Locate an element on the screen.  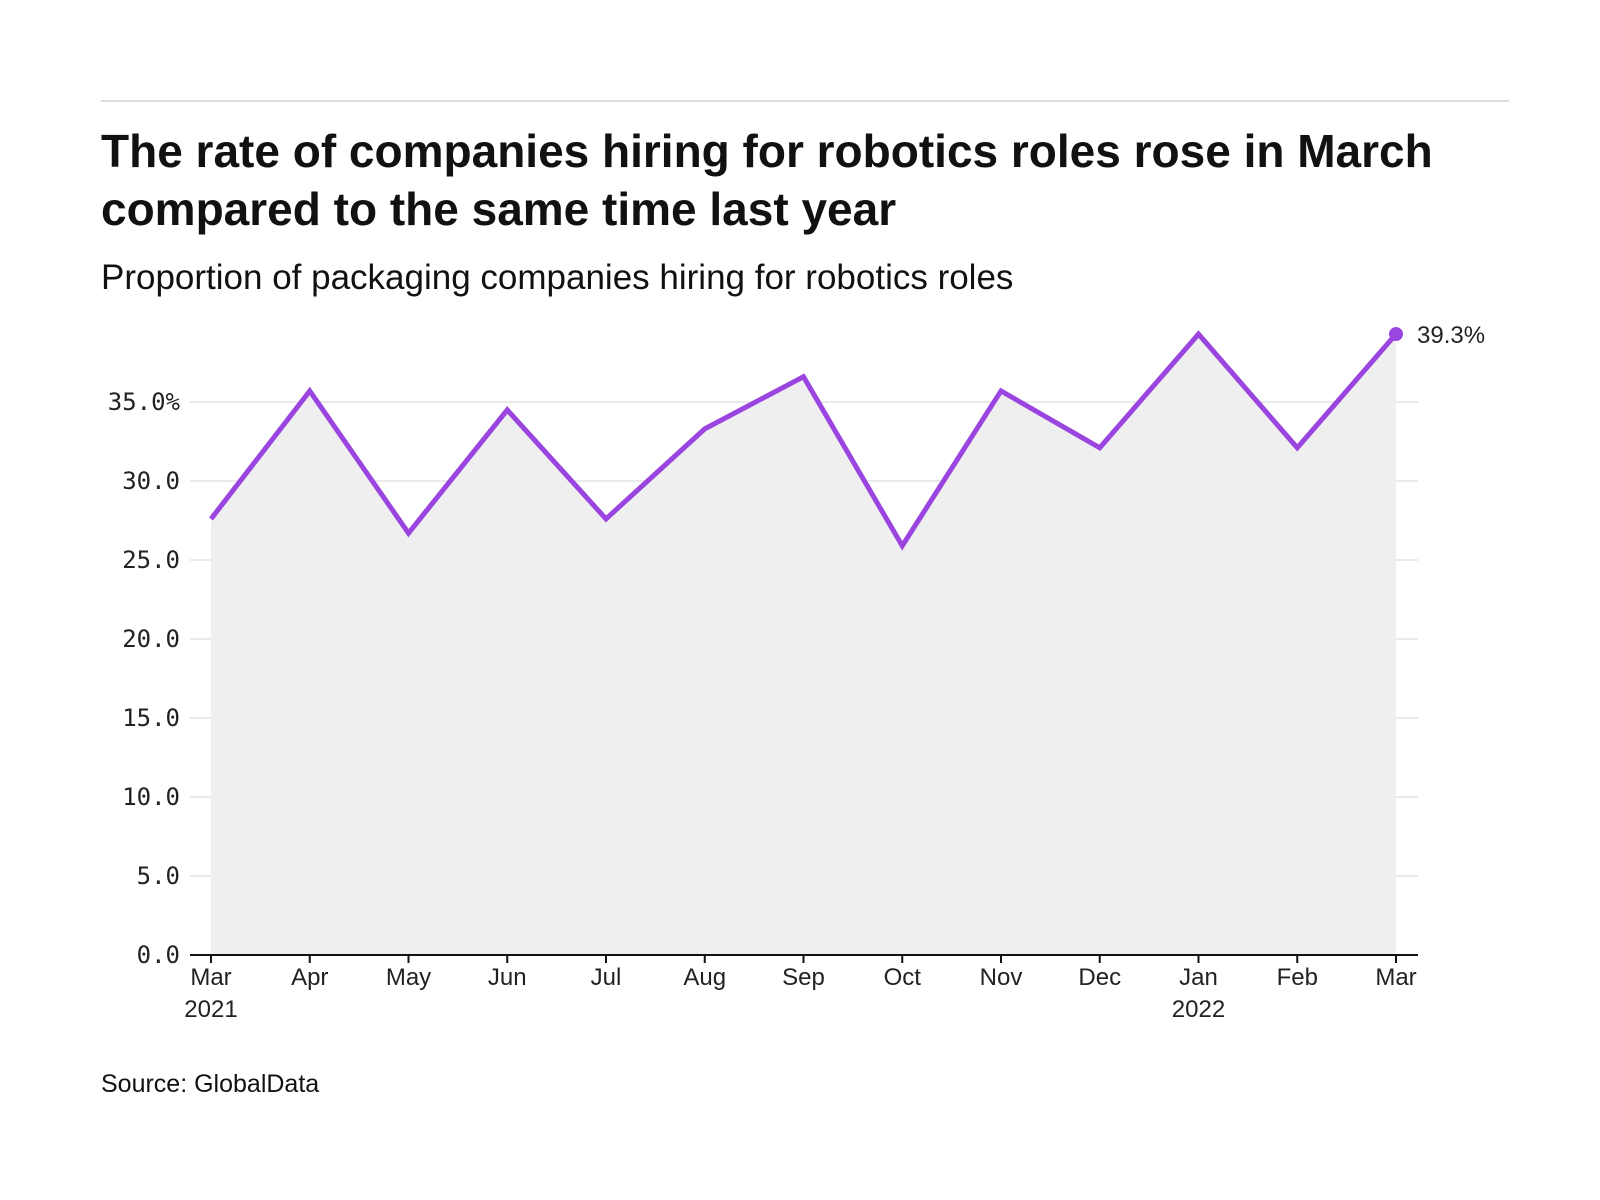
x-tick-label: May is located at coordinates (408, 977).